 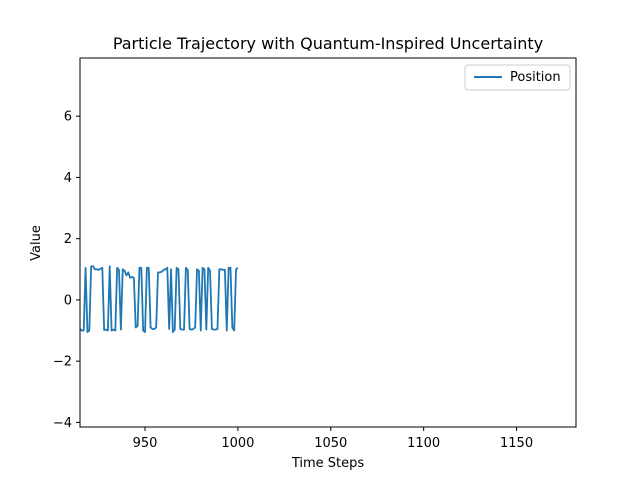 What do you see at coordinates (68, 117) in the screenshot?
I see `y-tick-label: 6` at bounding box center [68, 117].